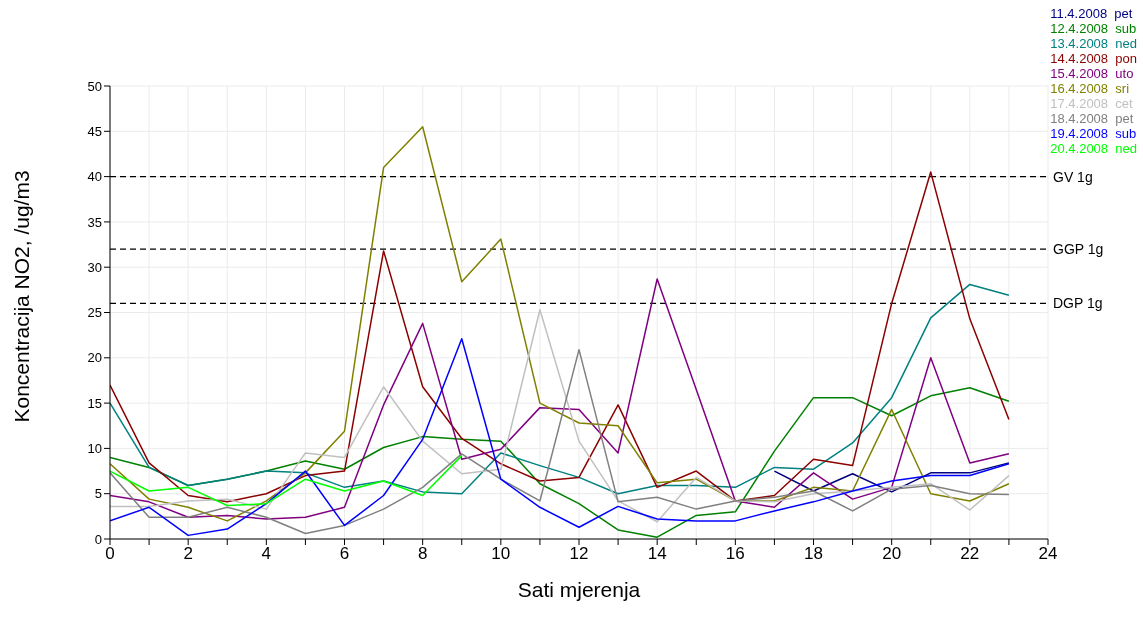 Image resolution: width=1143 pixels, height=619 pixels. I want to click on x-tick-label: 20, so click(892, 554).